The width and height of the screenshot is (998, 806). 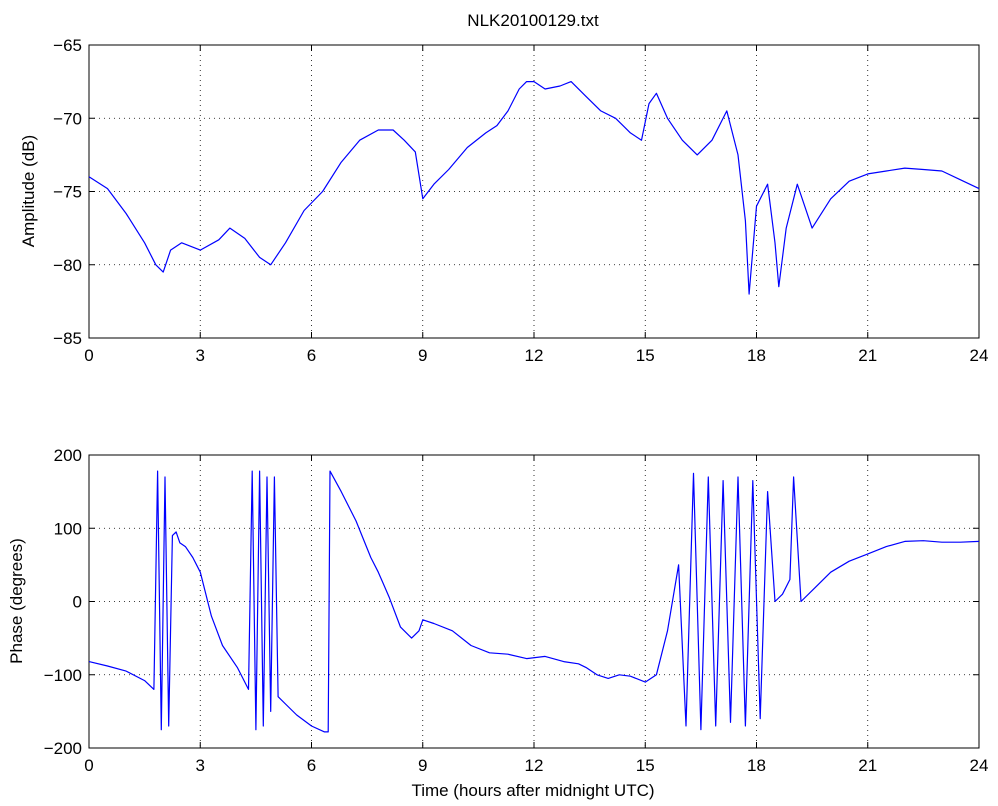 I want to click on phase-y-tick-label: 100, so click(x=68, y=528).